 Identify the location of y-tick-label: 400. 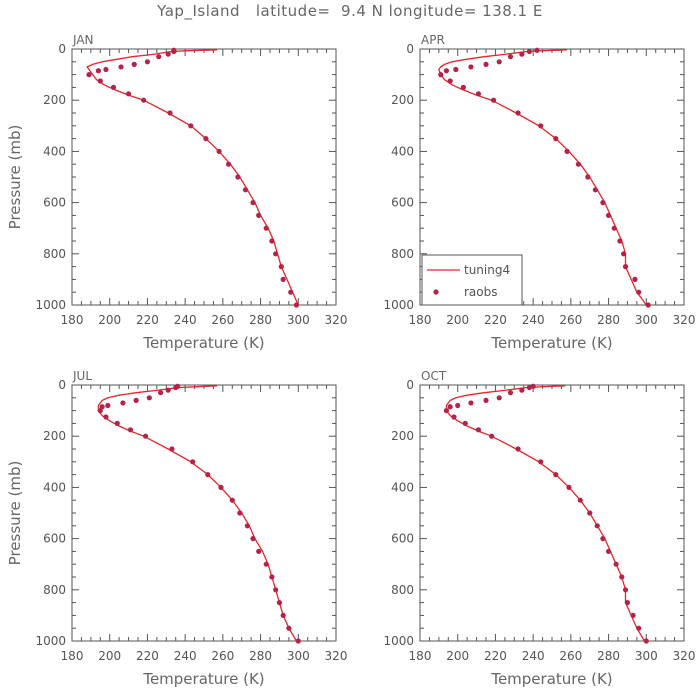
(402, 487).